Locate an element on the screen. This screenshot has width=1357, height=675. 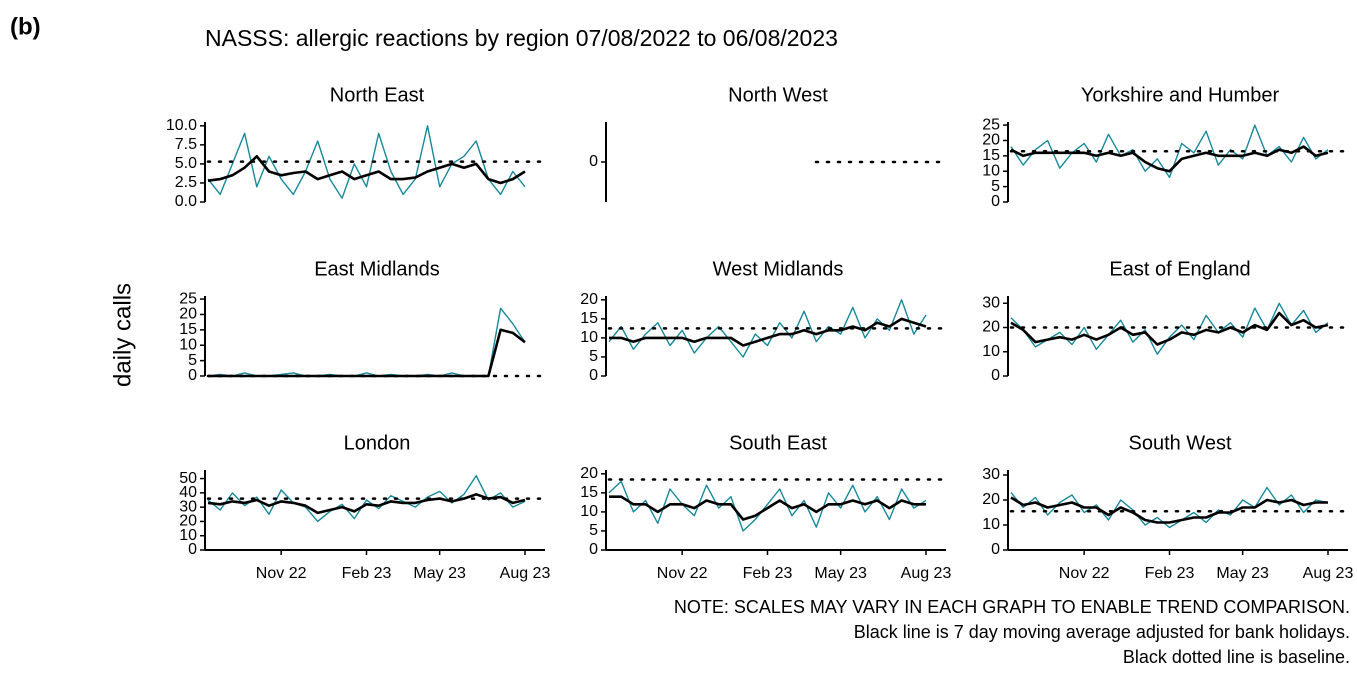
panel-title: Yorkshire and Humber is located at coordinates (1180, 95).